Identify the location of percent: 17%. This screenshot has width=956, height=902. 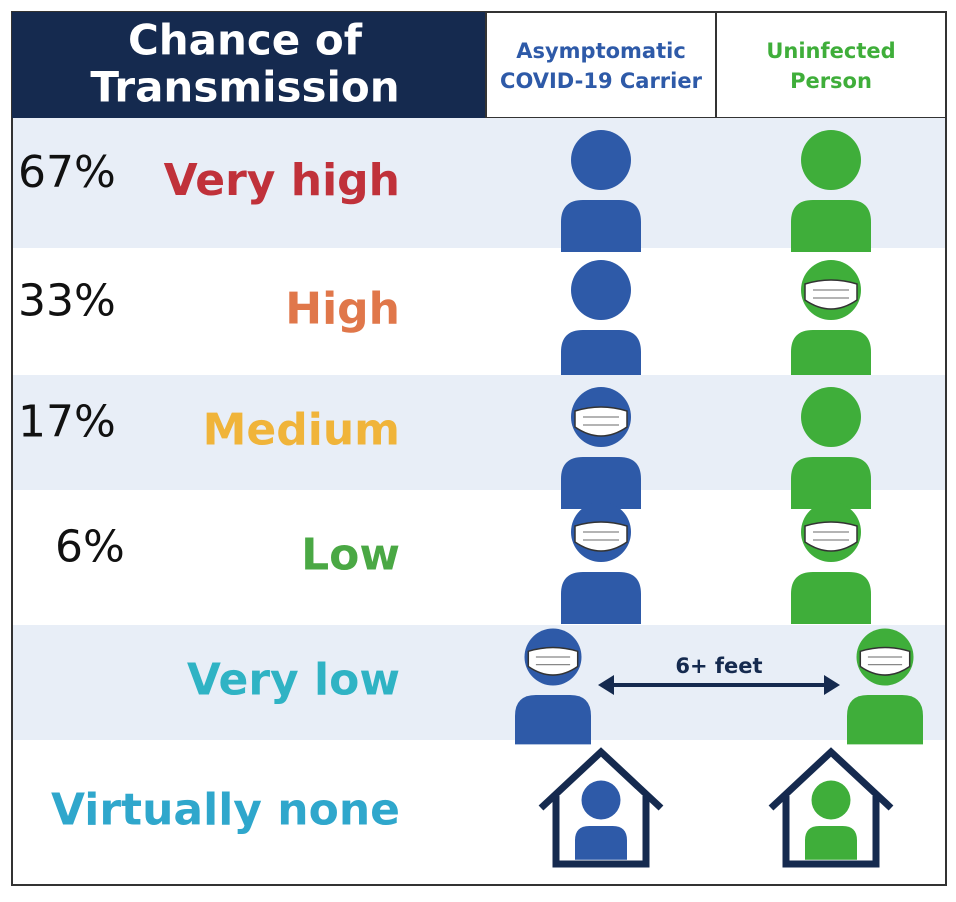
(67, 422).